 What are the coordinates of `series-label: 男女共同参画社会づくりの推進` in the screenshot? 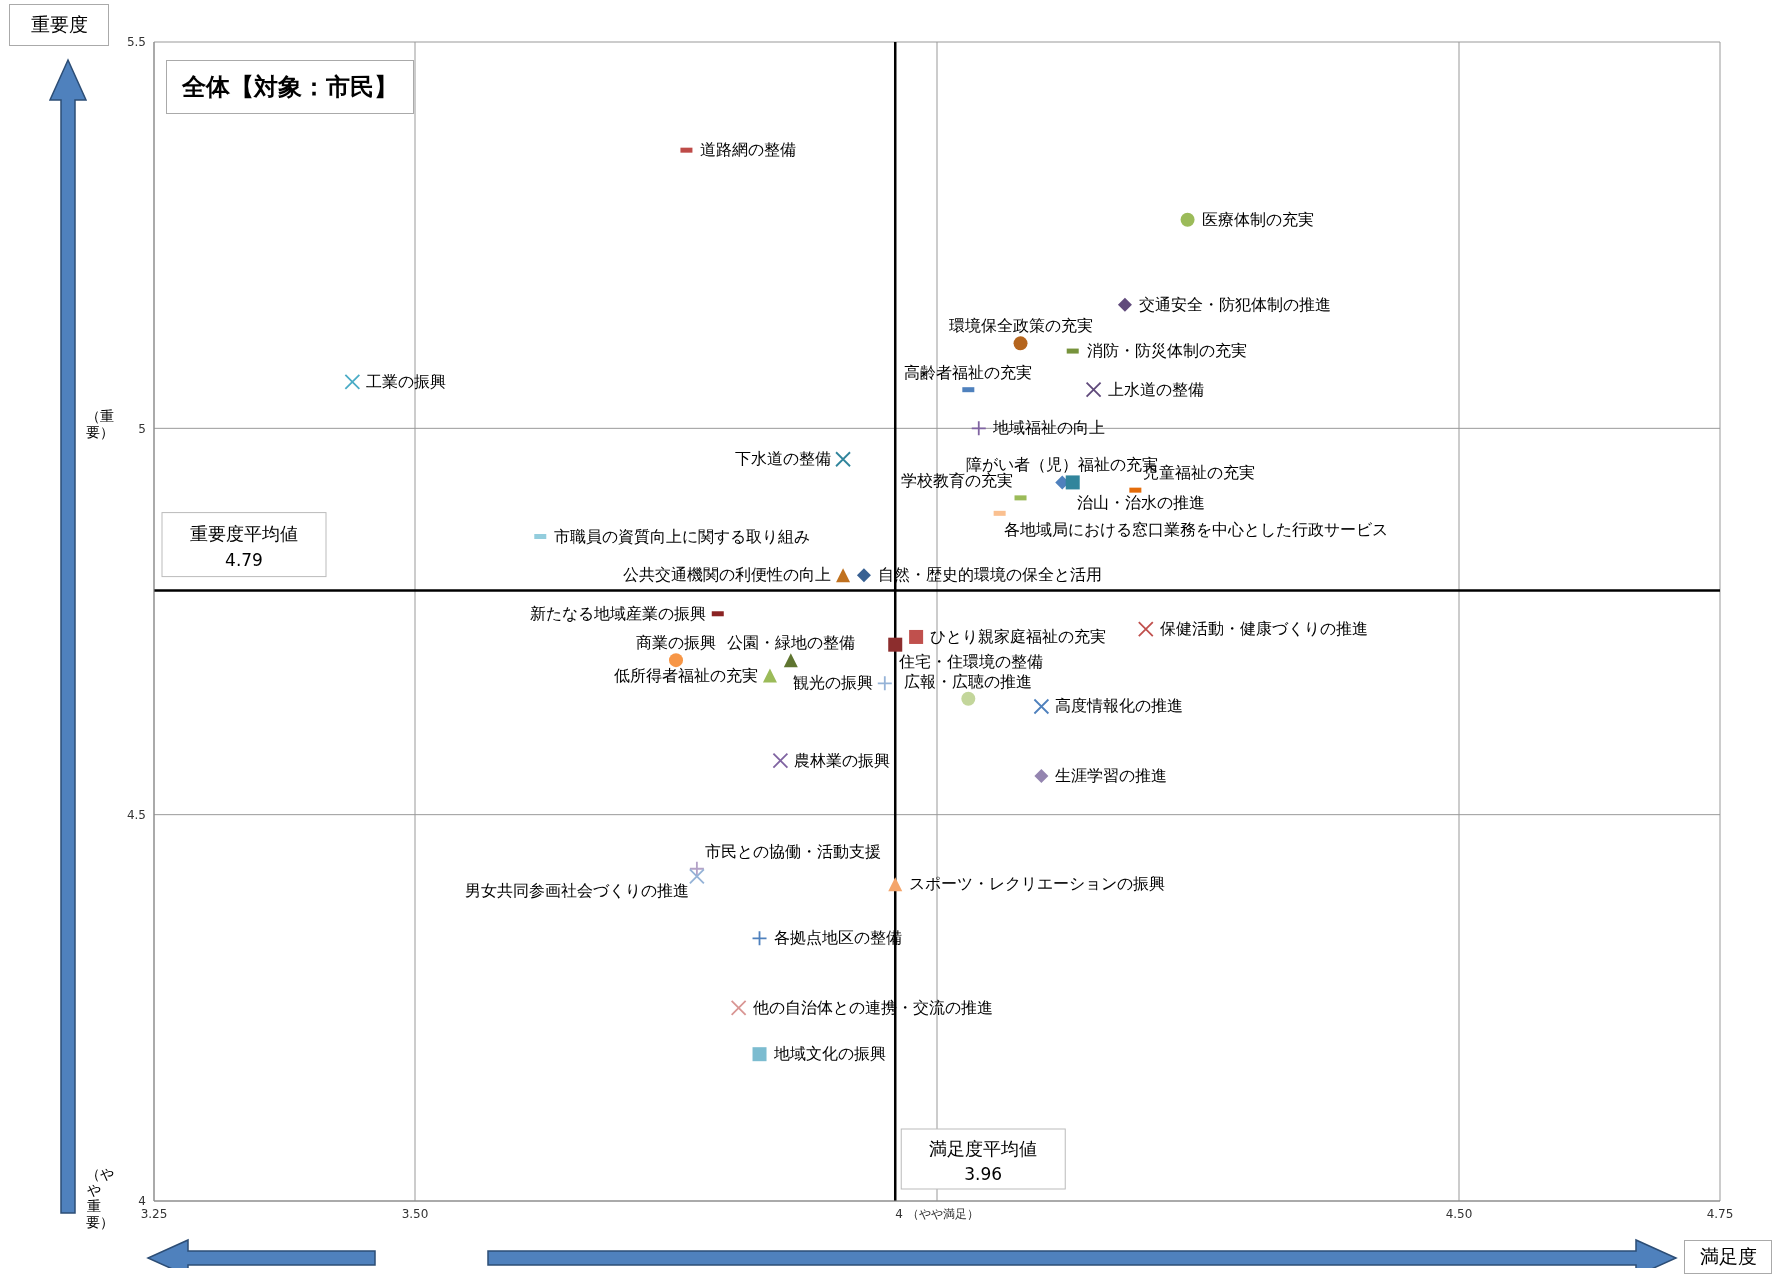 It's located at (576, 891).